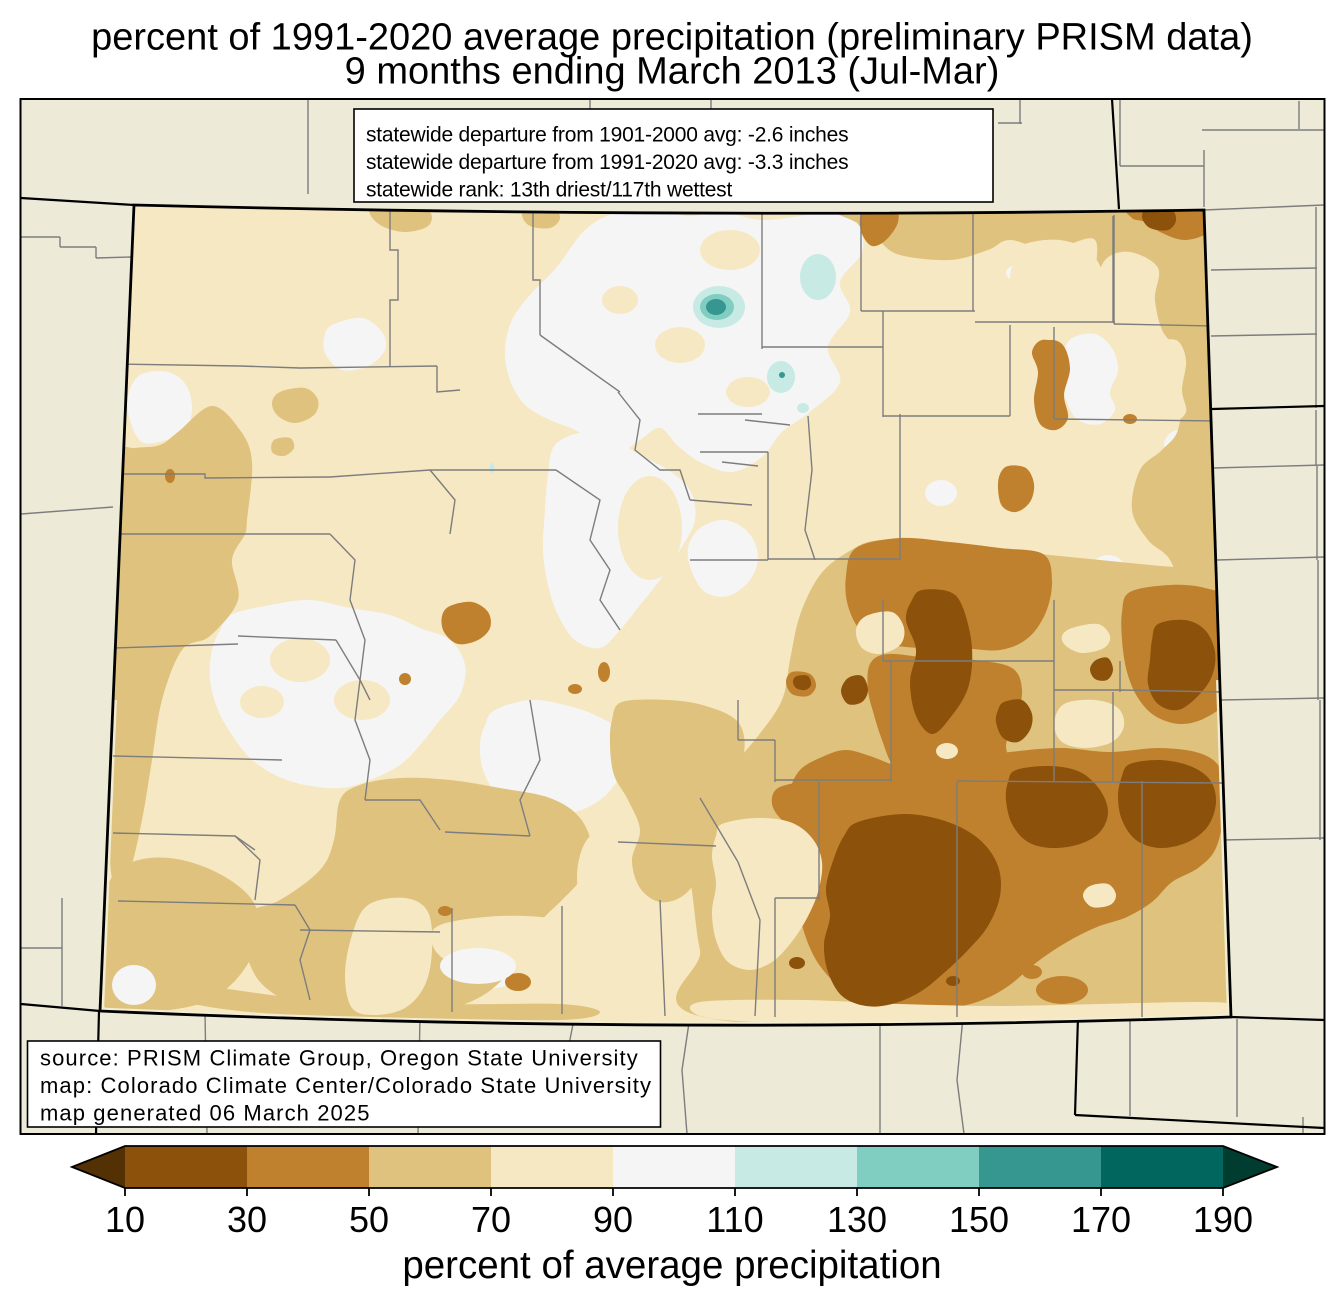 The image size is (1344, 1304). I want to click on svg-text: map generated 06 March 2025, so click(205, 1113).